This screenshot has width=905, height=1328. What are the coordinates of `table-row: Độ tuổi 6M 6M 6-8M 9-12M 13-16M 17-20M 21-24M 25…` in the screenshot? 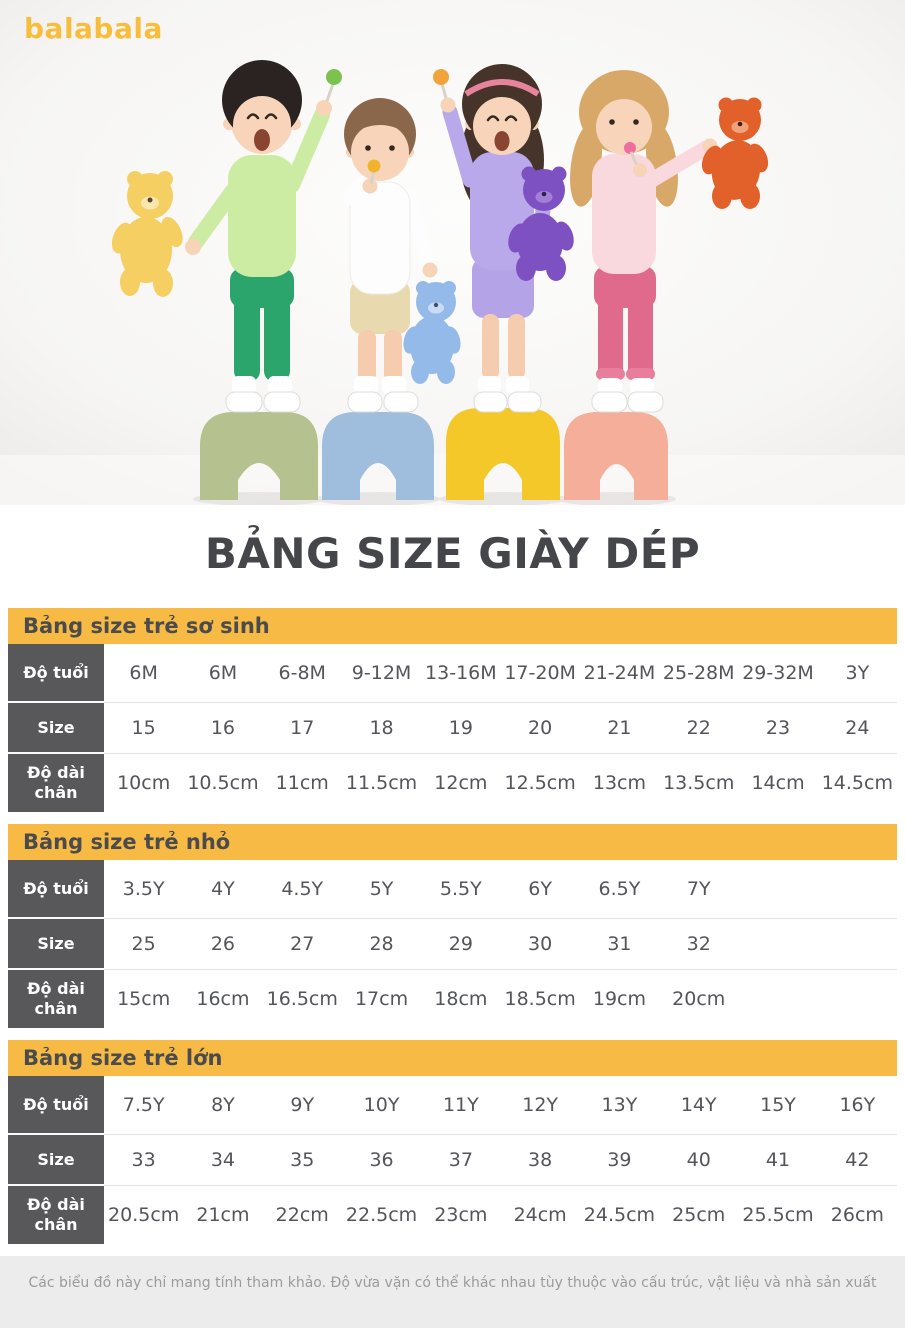 It's located at (452, 673).